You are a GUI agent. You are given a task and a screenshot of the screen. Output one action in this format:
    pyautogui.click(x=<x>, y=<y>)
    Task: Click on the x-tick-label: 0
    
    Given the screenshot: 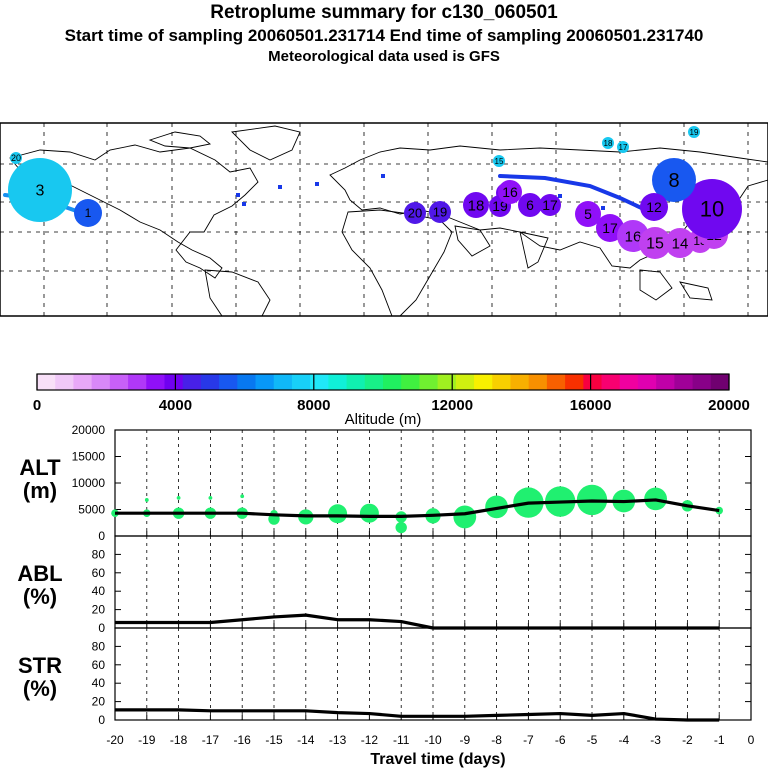 What is the action you would take?
    pyautogui.click(x=751, y=740)
    